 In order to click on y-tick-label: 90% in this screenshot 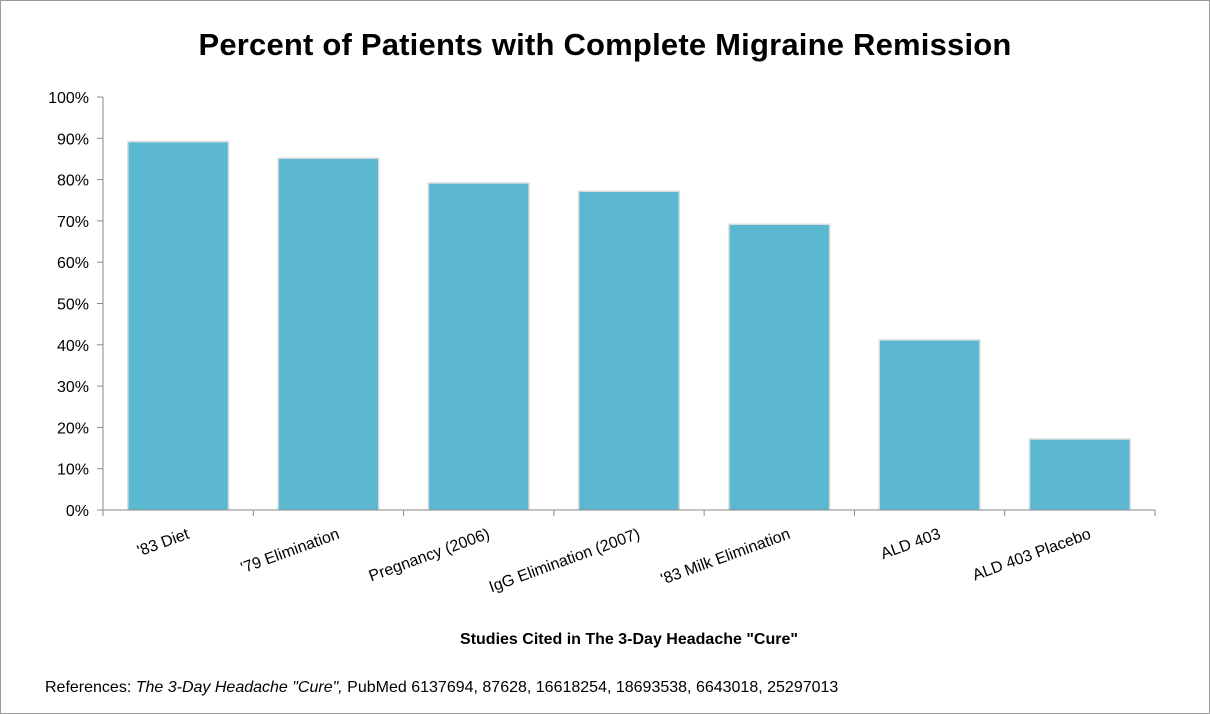, I will do `click(73, 139)`.